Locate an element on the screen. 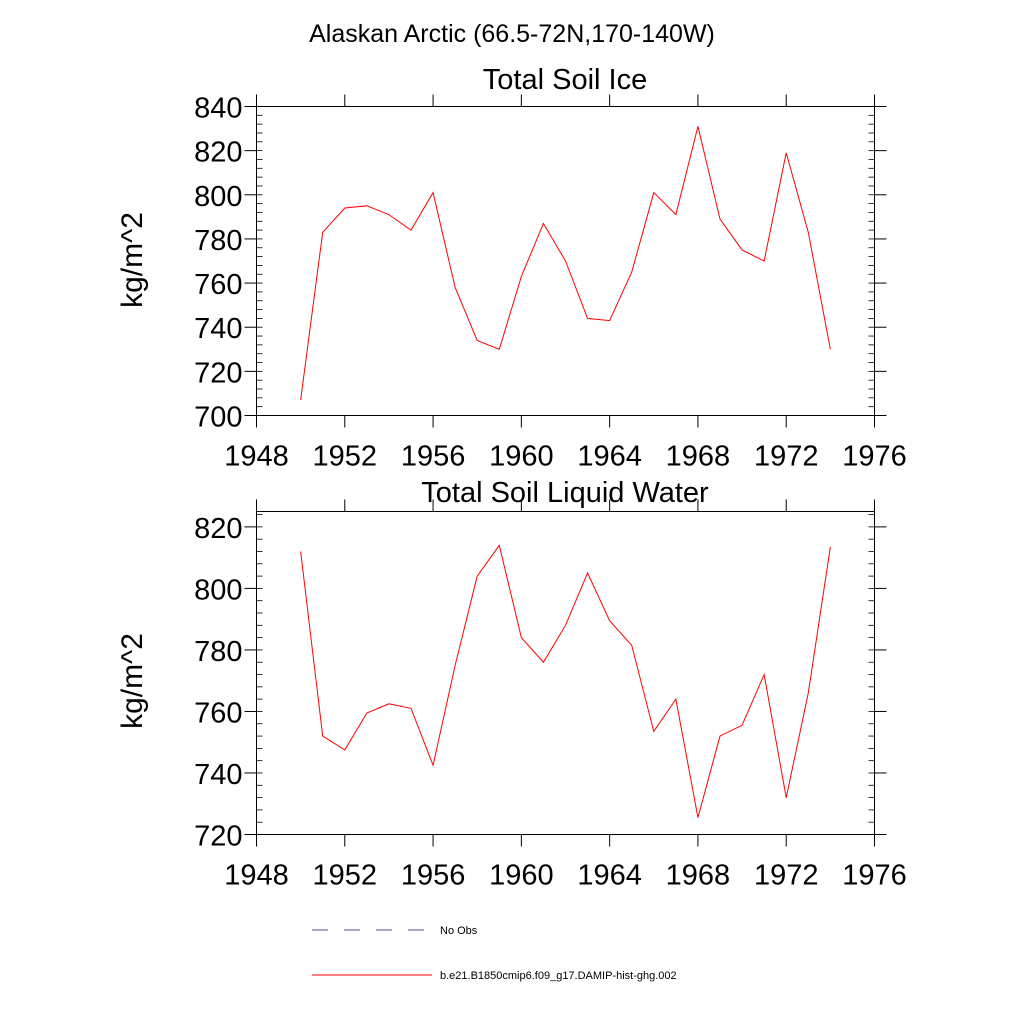  panel-title: Total Soil Liquid Water is located at coordinates (565, 493).